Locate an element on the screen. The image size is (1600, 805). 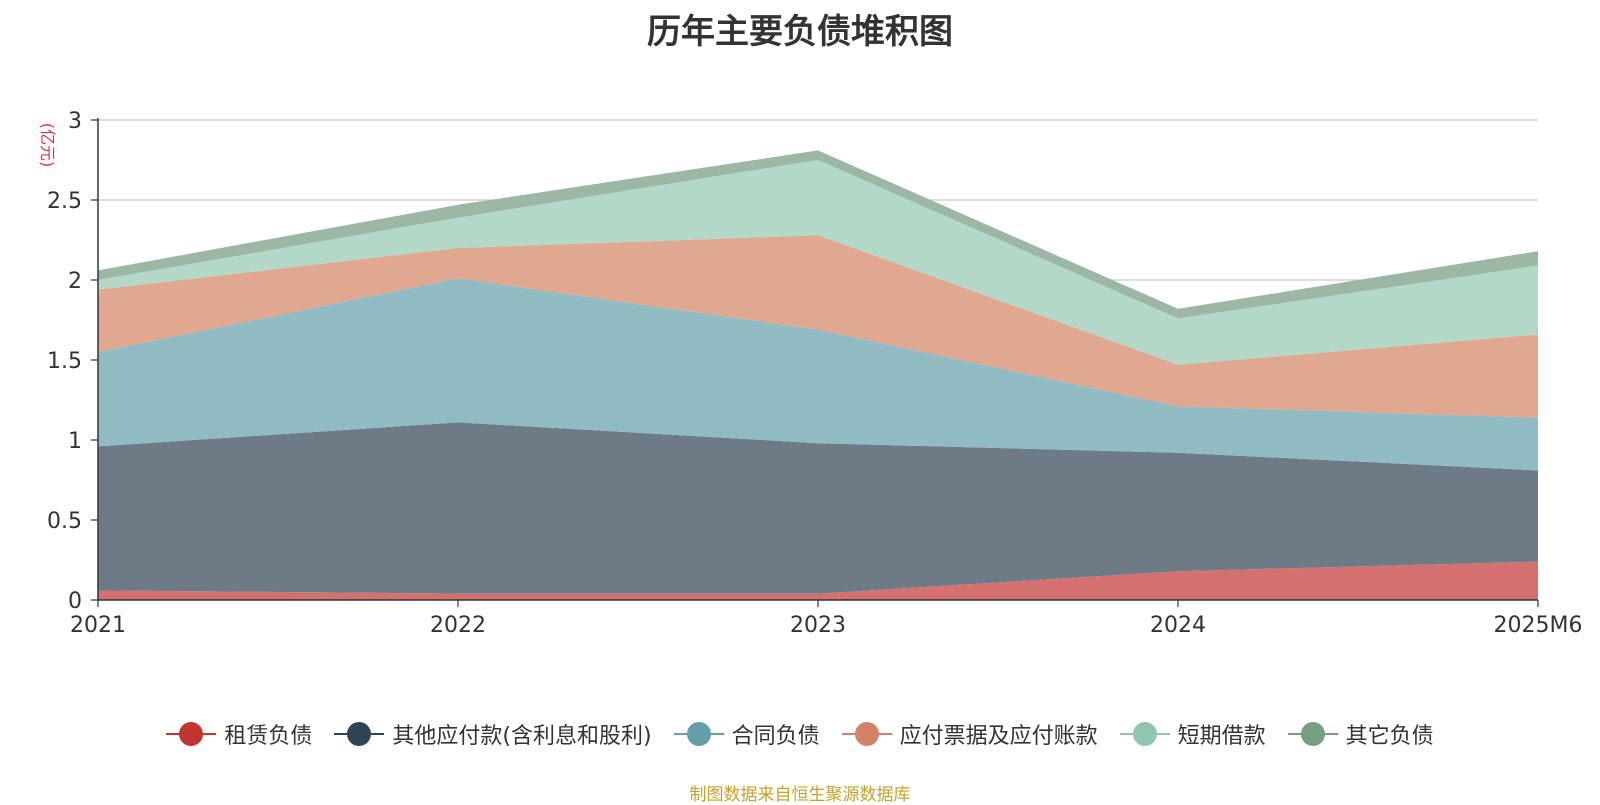
y-tick-label: 3 is located at coordinates (75, 121).